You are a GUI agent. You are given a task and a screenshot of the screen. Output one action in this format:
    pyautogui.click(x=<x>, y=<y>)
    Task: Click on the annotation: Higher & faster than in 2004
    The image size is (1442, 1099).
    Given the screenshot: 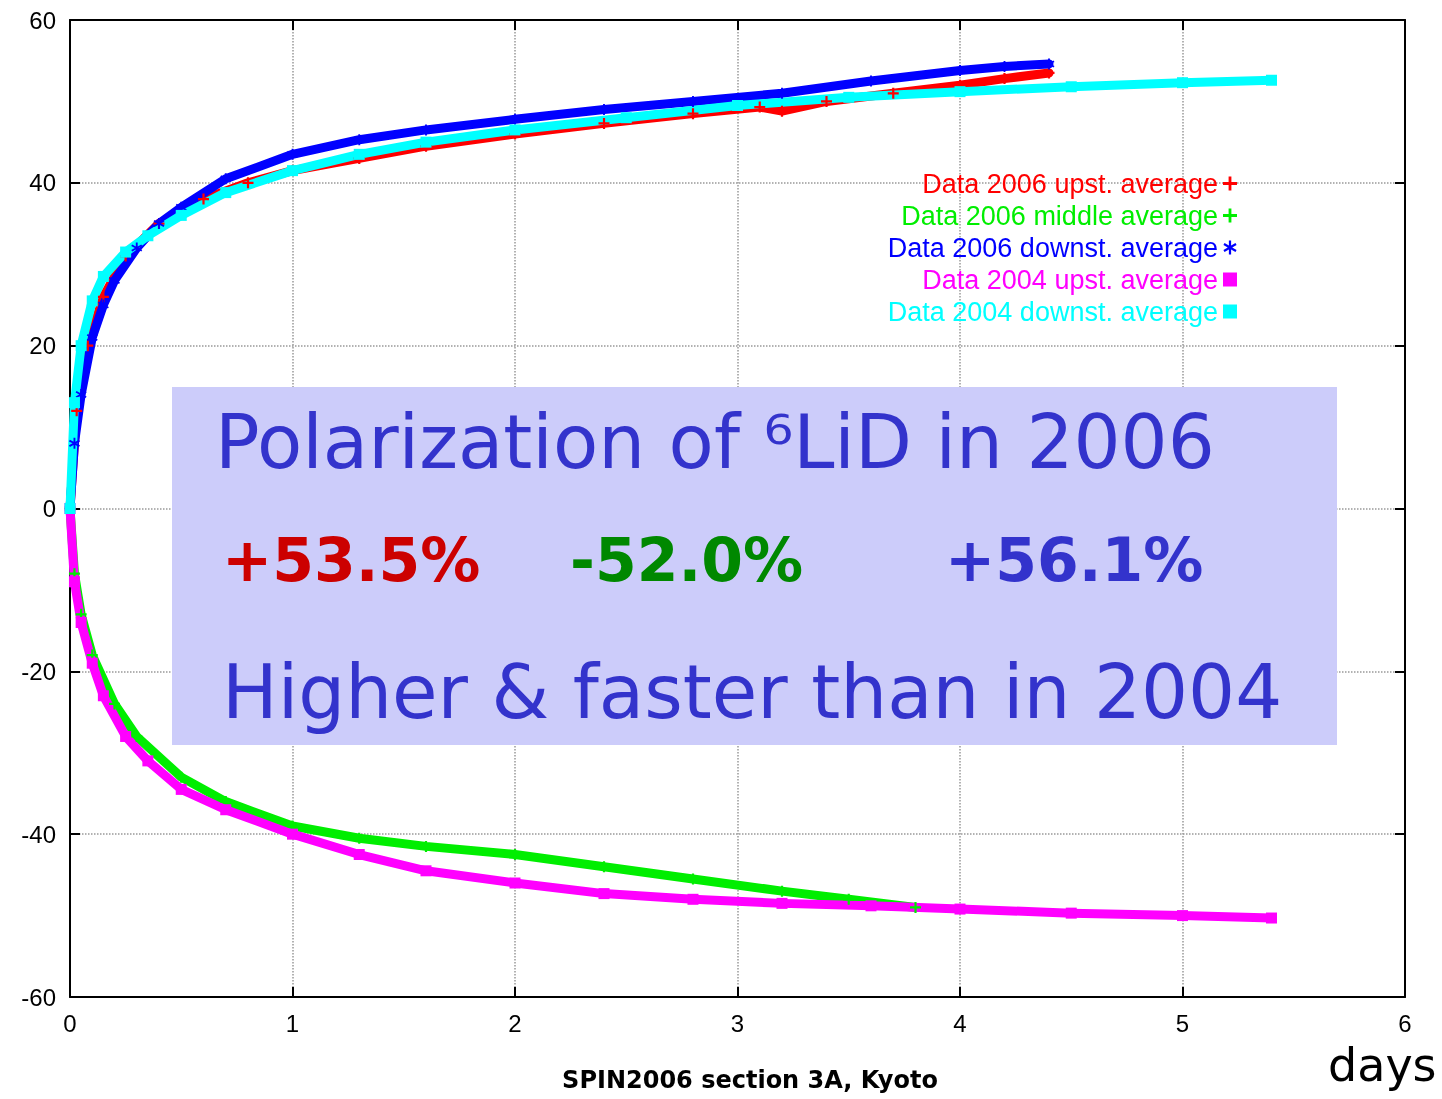 What is the action you would take?
    pyautogui.click(x=752, y=692)
    